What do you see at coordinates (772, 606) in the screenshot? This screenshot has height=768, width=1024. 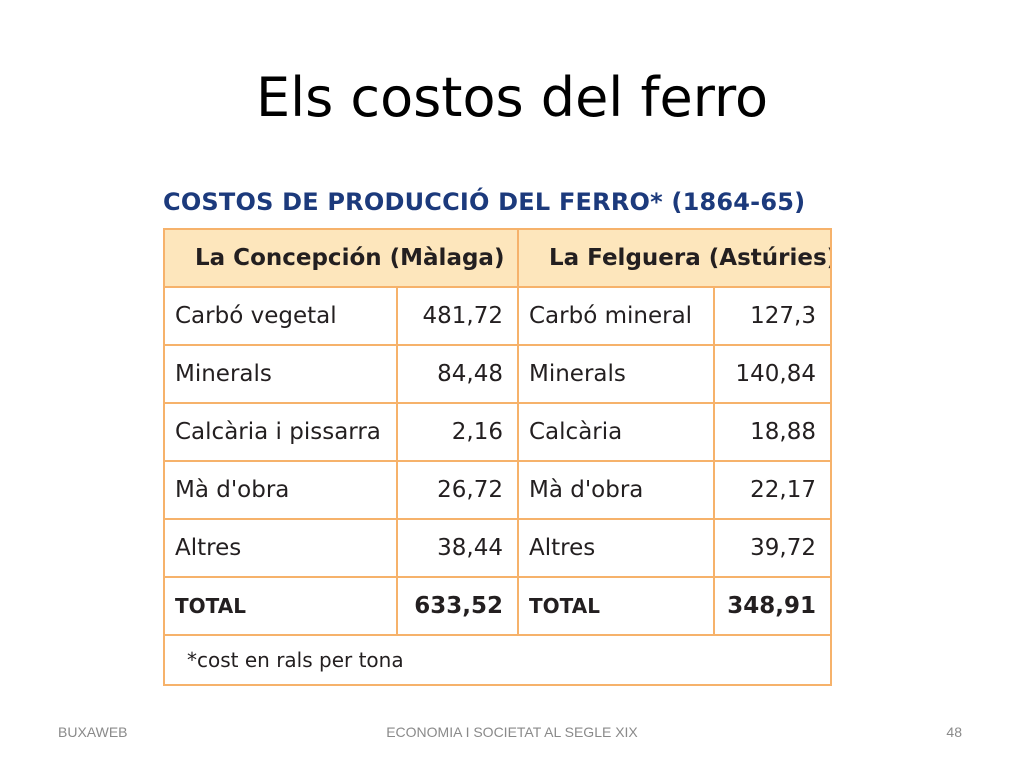 I see `total-value-asturies: 348,91` at bounding box center [772, 606].